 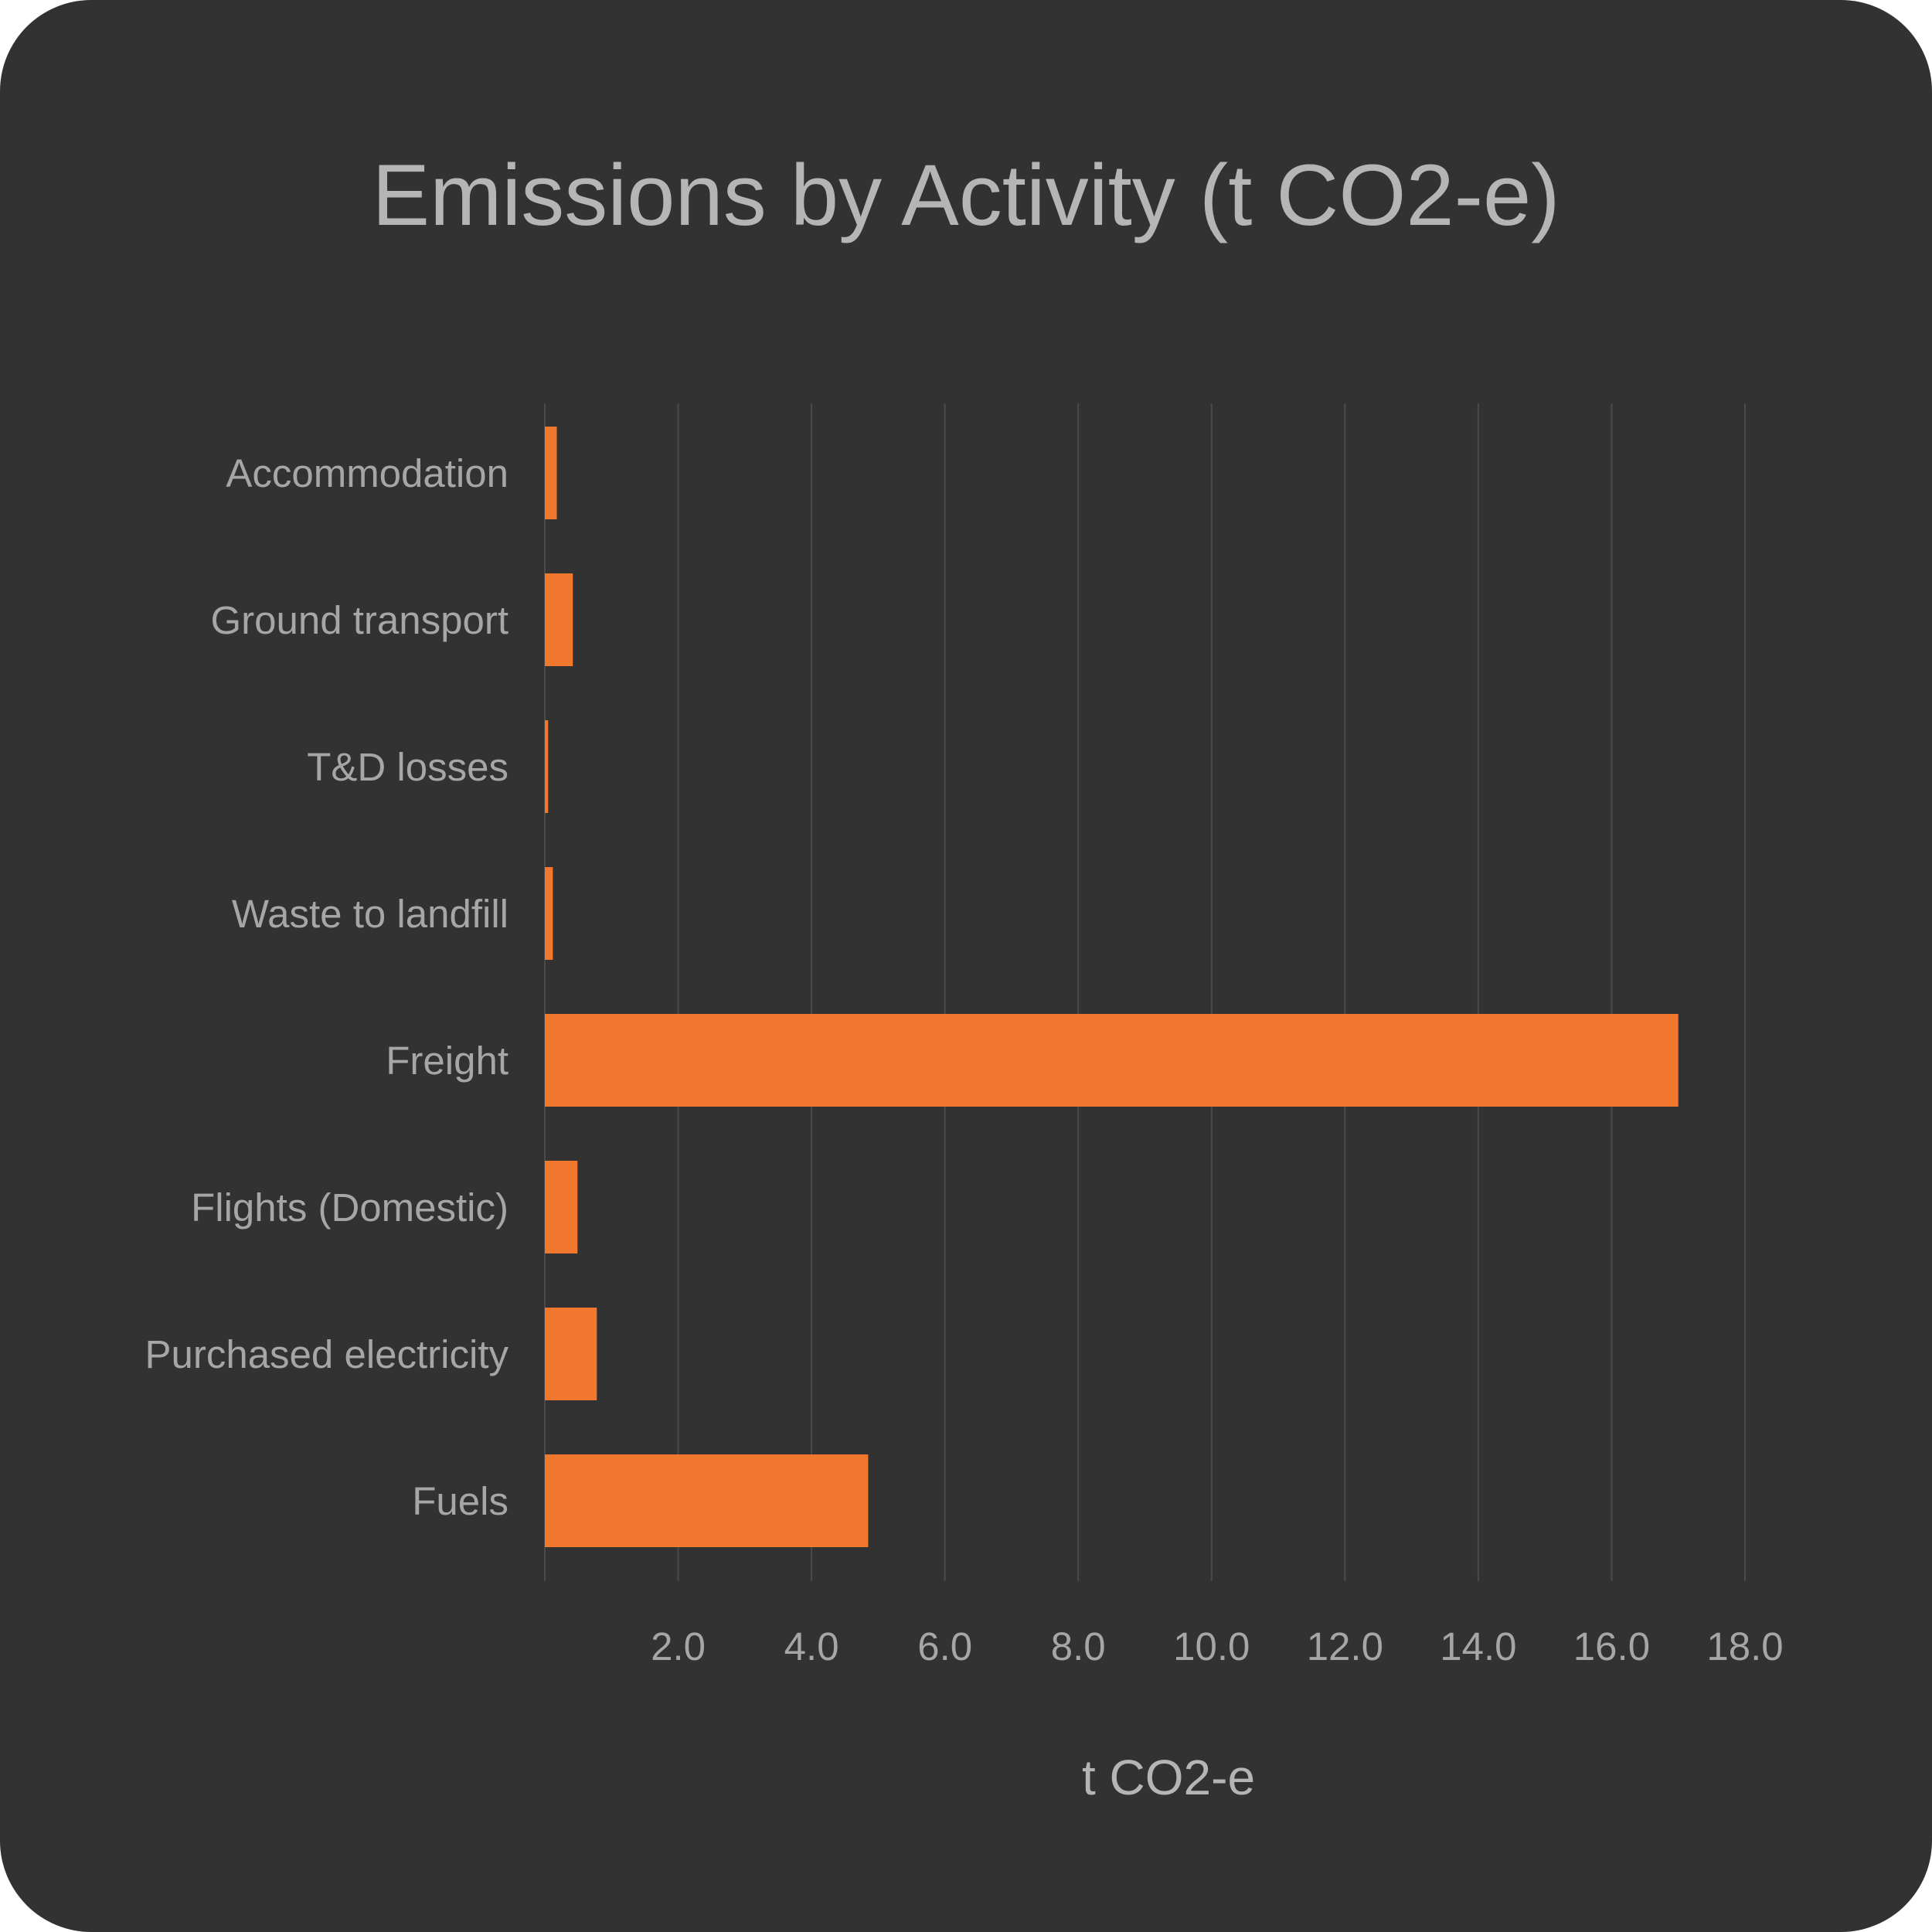 I want to click on x-tick-label: 6.0, so click(x=944, y=1646).